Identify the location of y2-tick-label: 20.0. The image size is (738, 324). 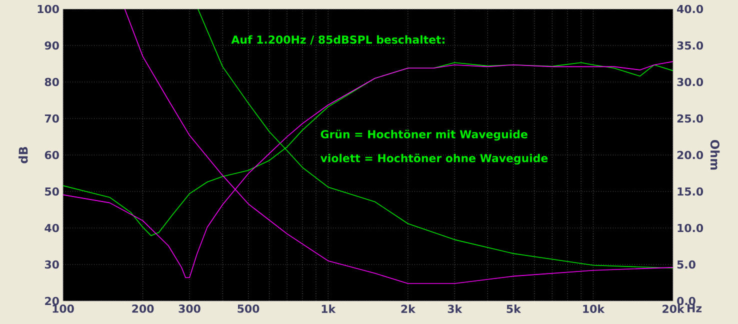
(690, 155).